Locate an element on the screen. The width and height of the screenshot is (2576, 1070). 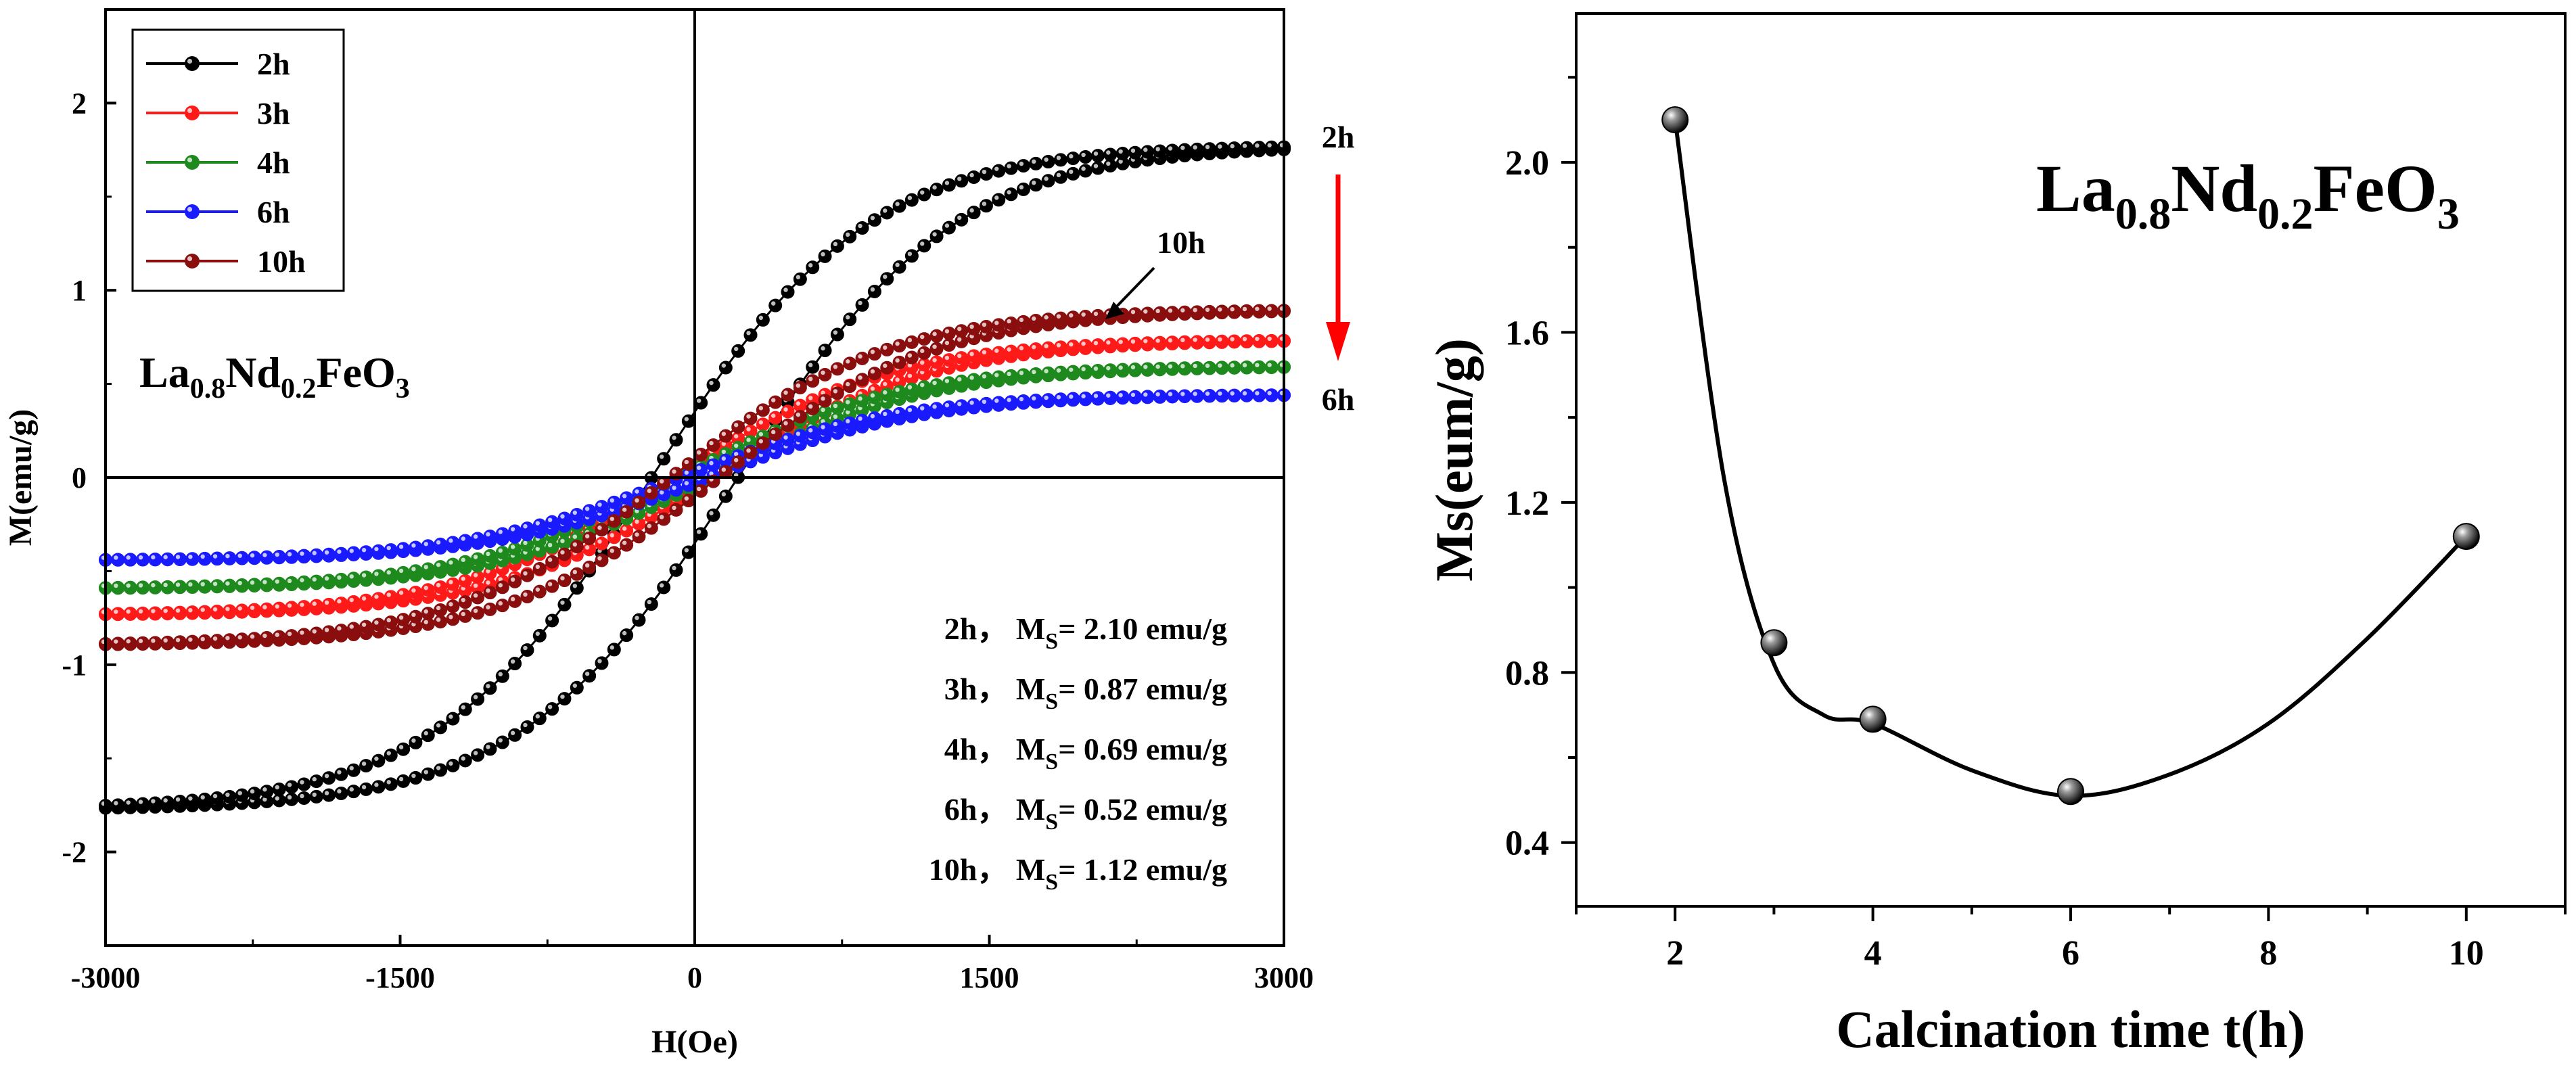
formula-sub: 3 is located at coordinates (403, 388).